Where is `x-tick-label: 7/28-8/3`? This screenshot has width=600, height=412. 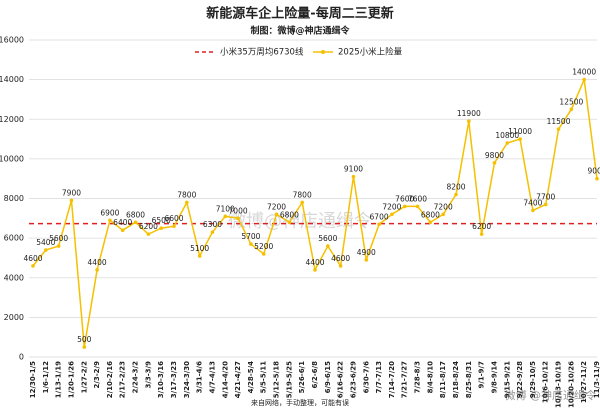
x-tick-label: 7/28-8/3 is located at coordinates (418, 377).